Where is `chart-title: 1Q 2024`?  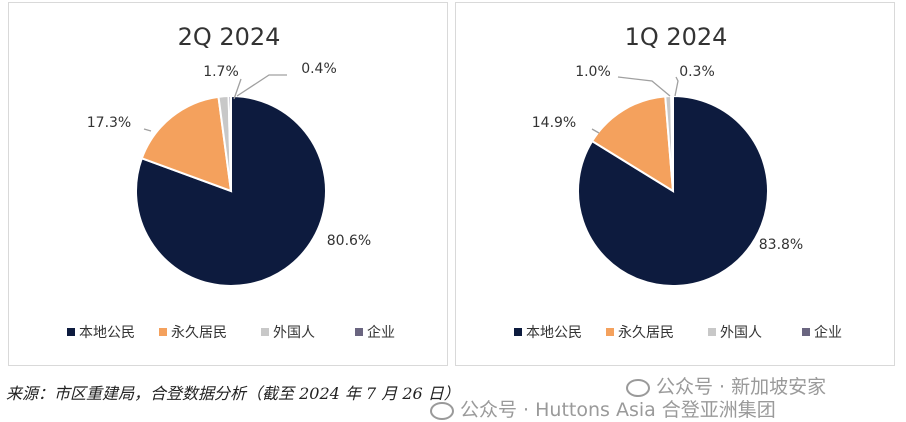
chart-title: 1Q 2024 is located at coordinates (676, 37).